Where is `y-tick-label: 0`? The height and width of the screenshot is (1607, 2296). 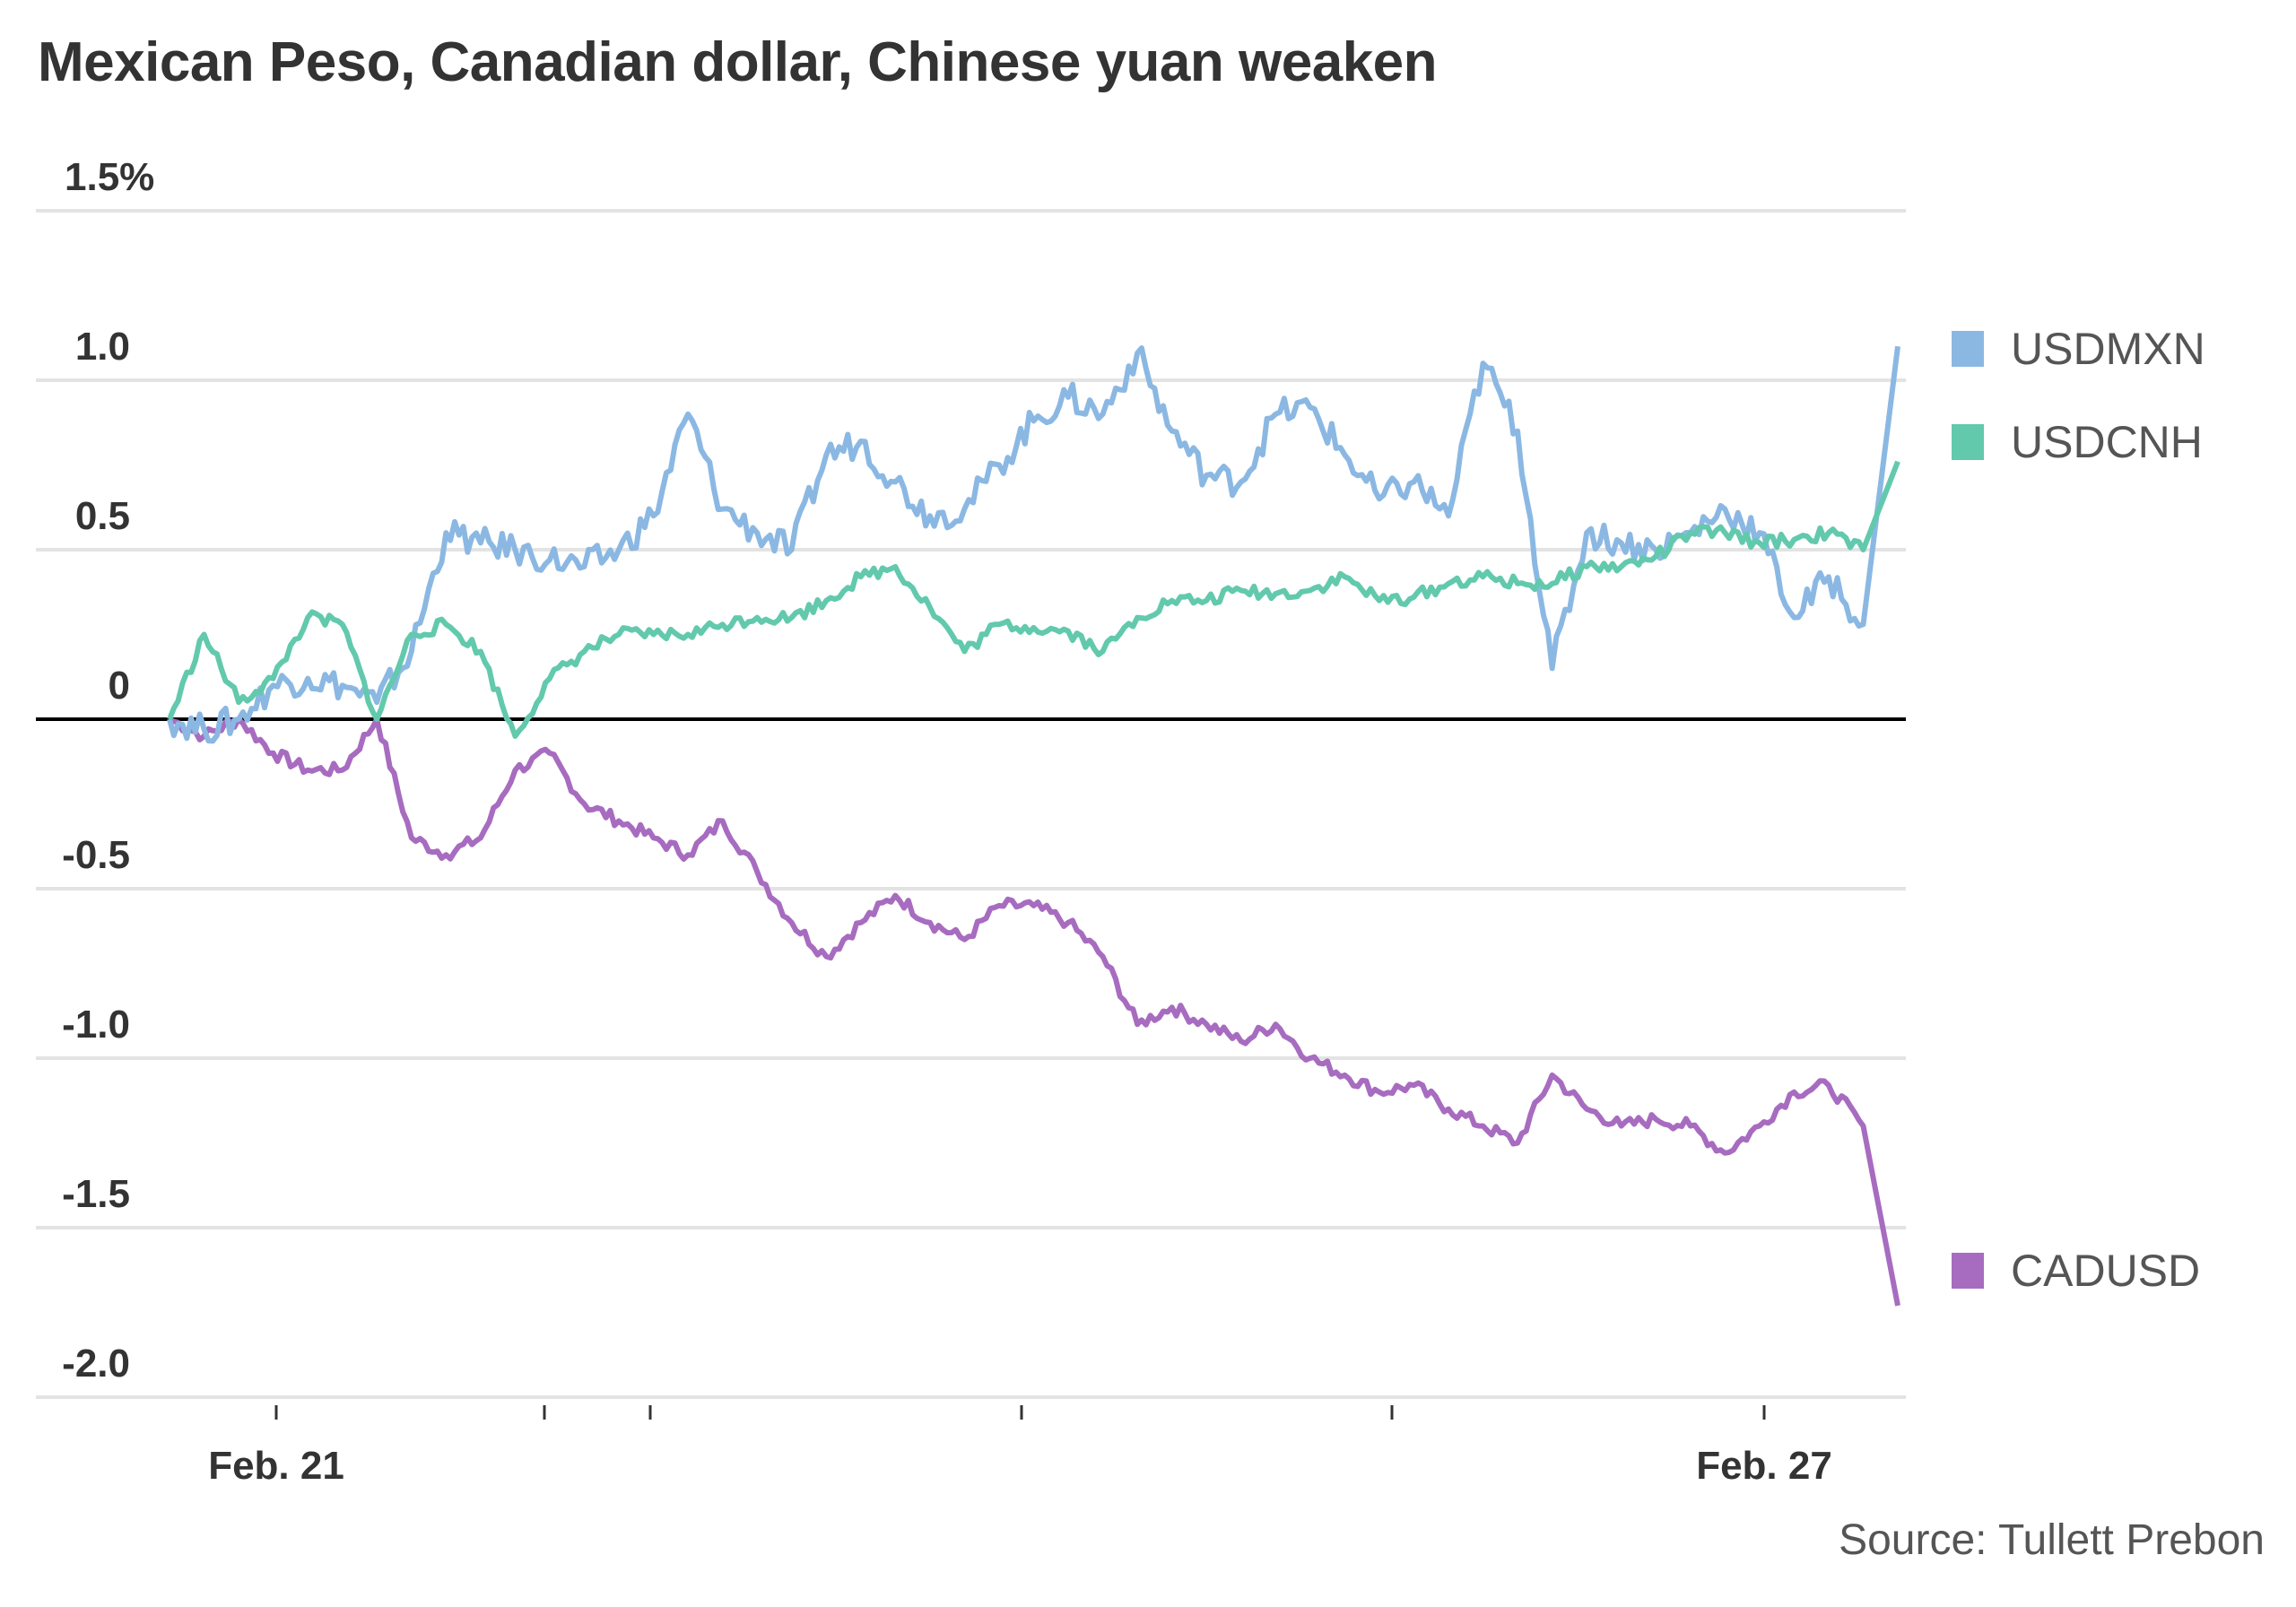
y-tick-label: 0 is located at coordinates (119, 686).